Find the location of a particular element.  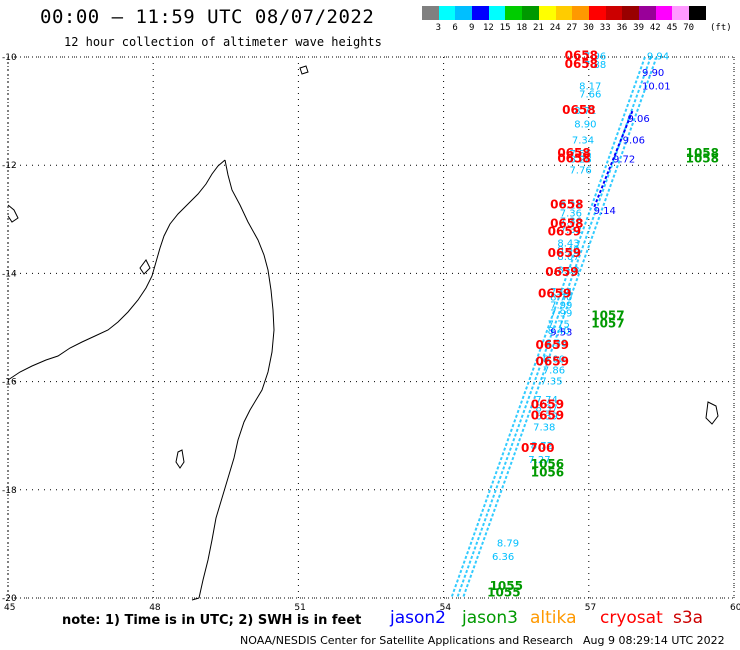

swh-label: 8.17 is located at coordinates (590, 86).